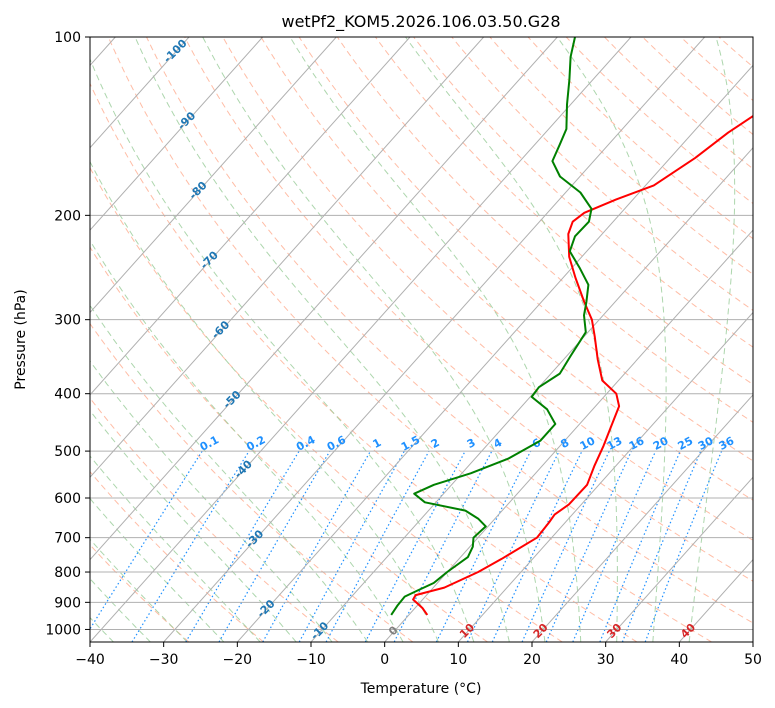 The width and height of the screenshot is (775, 708). I want to click on x-tick-label: −20, so click(238, 660).